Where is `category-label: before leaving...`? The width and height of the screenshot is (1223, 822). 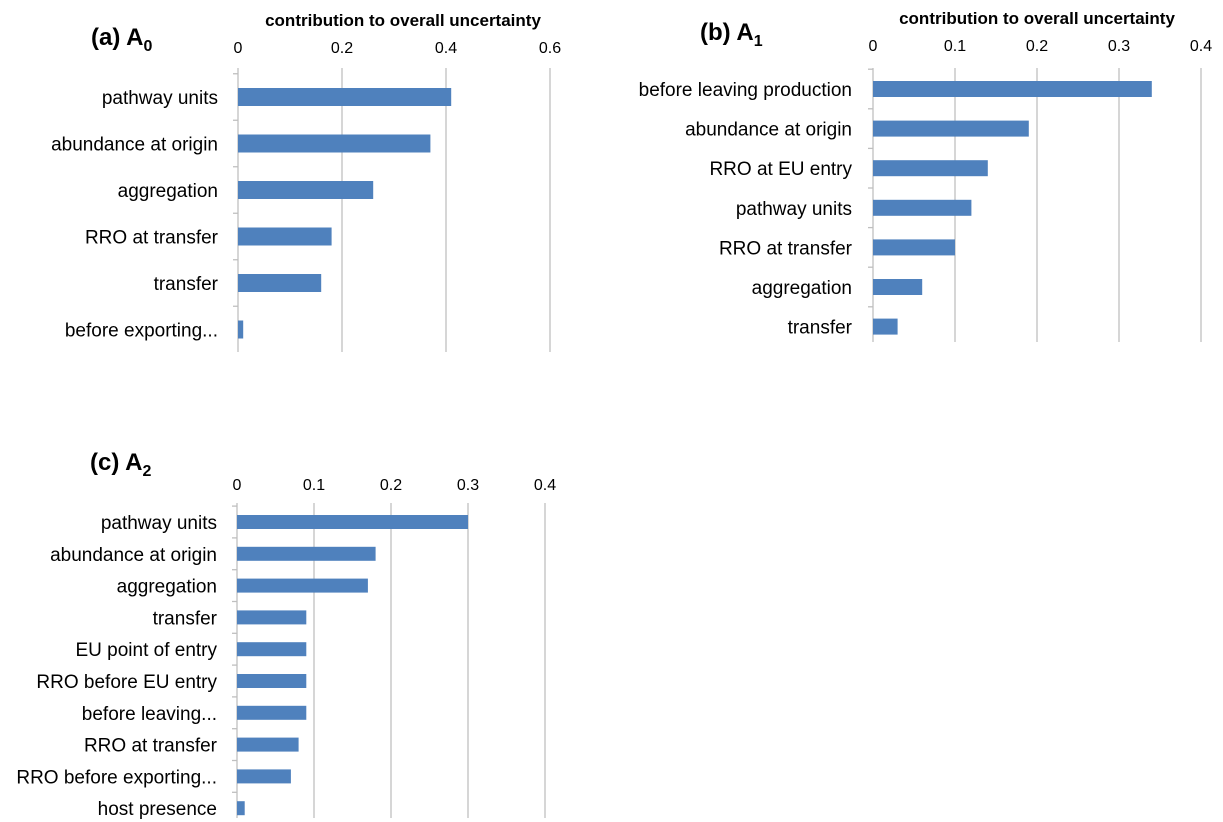 category-label: before leaving... is located at coordinates (149, 714).